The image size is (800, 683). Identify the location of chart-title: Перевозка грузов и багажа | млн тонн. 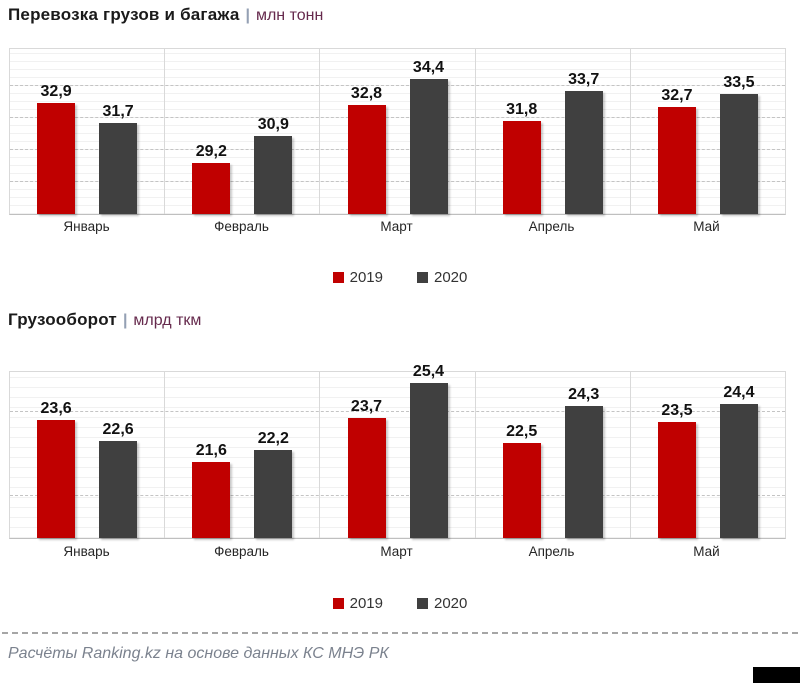
(165, 15).